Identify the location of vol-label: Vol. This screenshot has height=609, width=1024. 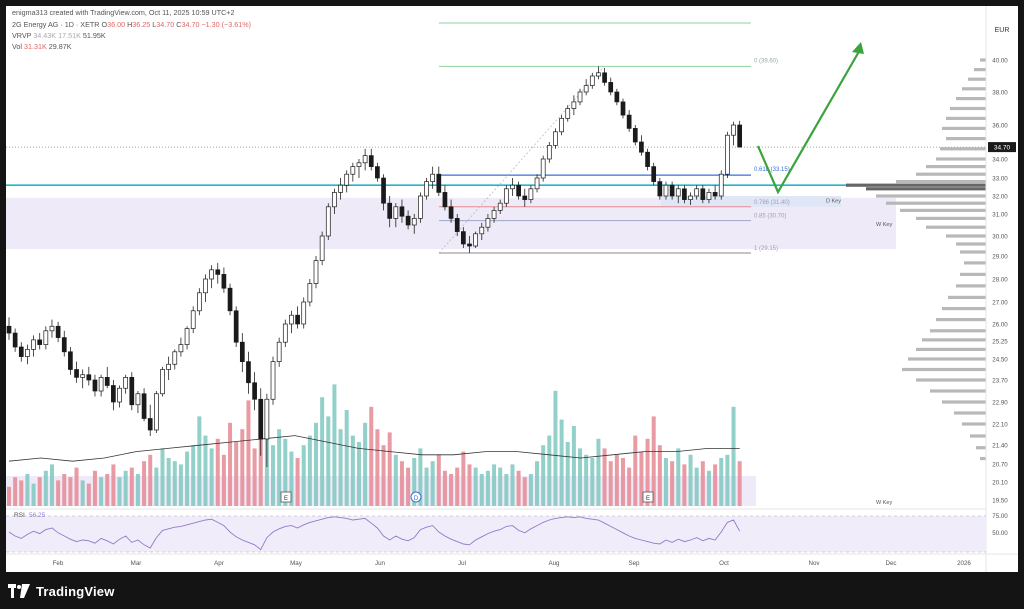
(17, 46).